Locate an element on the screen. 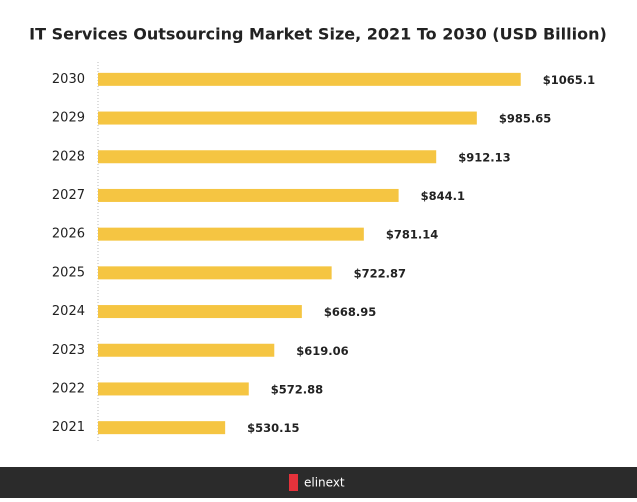  y-tick-label: 2027 is located at coordinates (68, 195).